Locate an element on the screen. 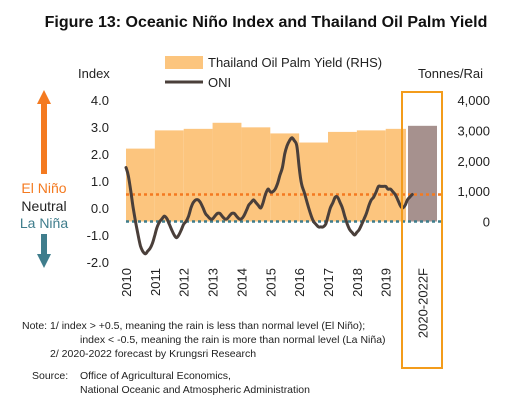 This screenshot has height=419, width=532. x-tick-label: 2012 is located at coordinates (184, 282).